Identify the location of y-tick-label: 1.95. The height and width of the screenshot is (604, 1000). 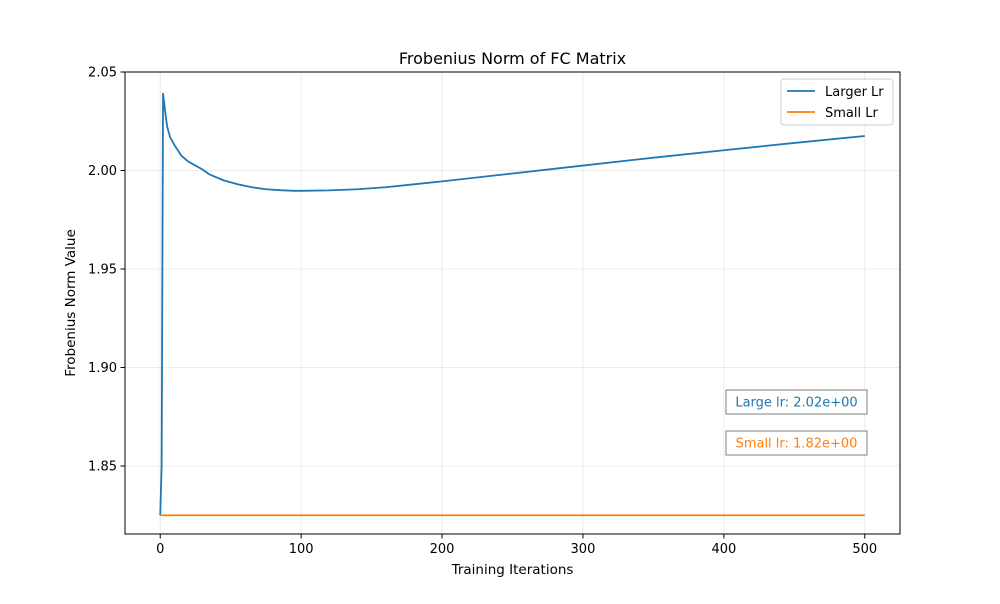
(102, 270).